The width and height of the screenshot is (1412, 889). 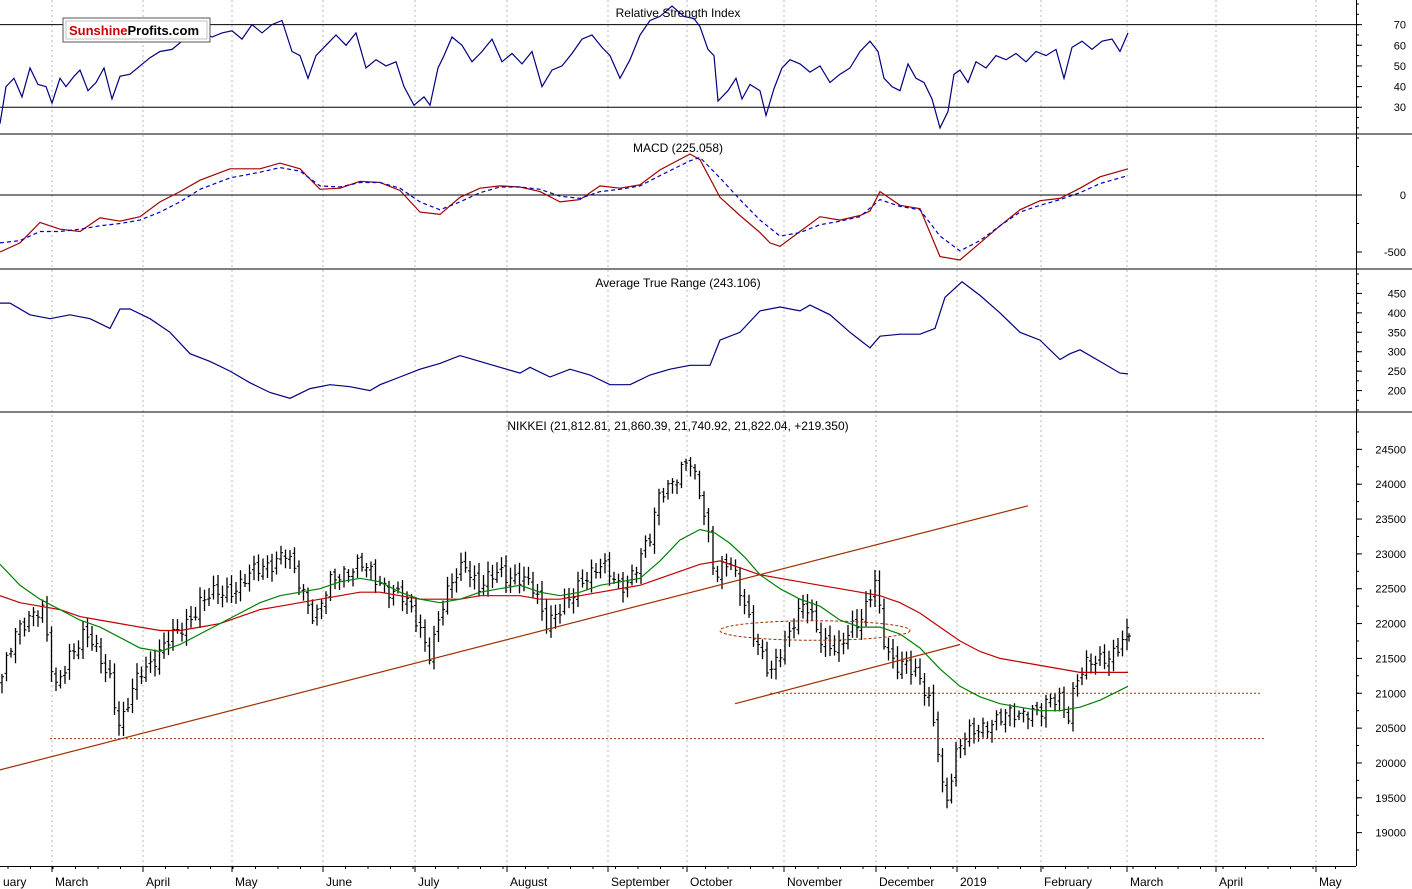 What do you see at coordinates (711, 882) in the screenshot?
I see `month-label-8: October` at bounding box center [711, 882].